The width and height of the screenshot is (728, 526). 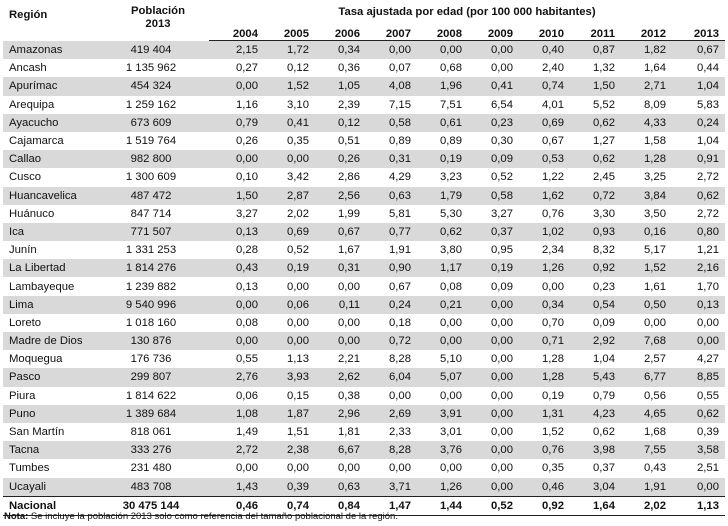 What do you see at coordinates (340, 413) in the screenshot?
I see `rate-cell: 2,96` at bounding box center [340, 413].